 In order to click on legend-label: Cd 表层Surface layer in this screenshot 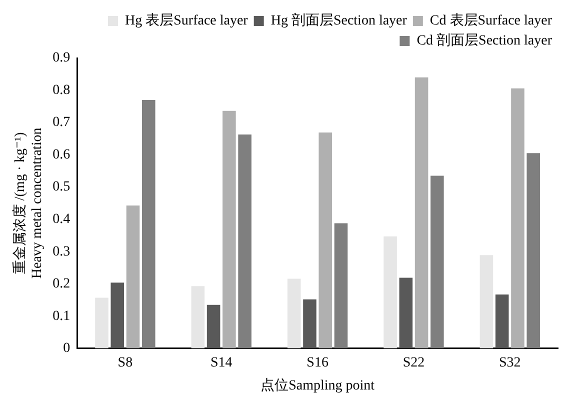, I will do `click(491, 20)`.